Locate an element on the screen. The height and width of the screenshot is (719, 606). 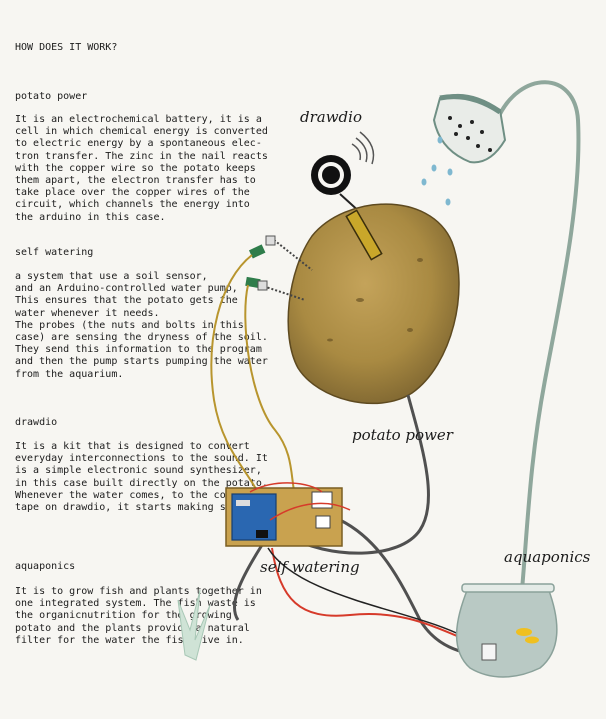
lamp-arm is located at coordinates (538, 335).